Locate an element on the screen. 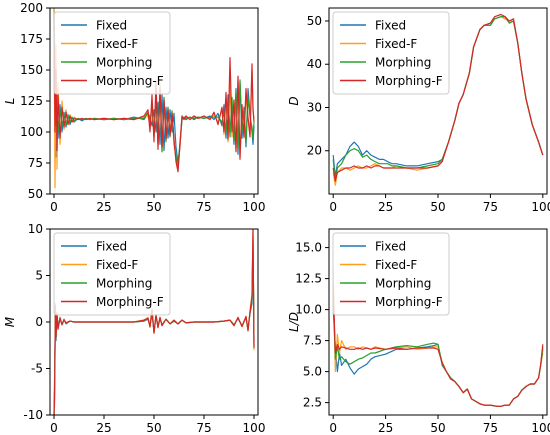 The width and height of the screenshot is (550, 435). y-tick-label: 150 is located at coordinates (31, 70).